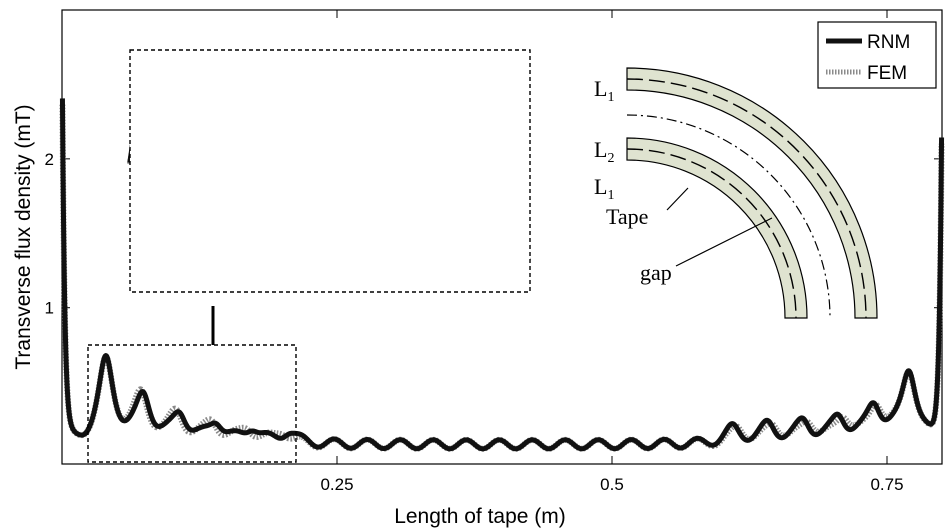 This screenshot has width=948, height=529. Describe the element at coordinates (887, 73) in the screenshot. I see `legend-label-fem: FEM` at that location.